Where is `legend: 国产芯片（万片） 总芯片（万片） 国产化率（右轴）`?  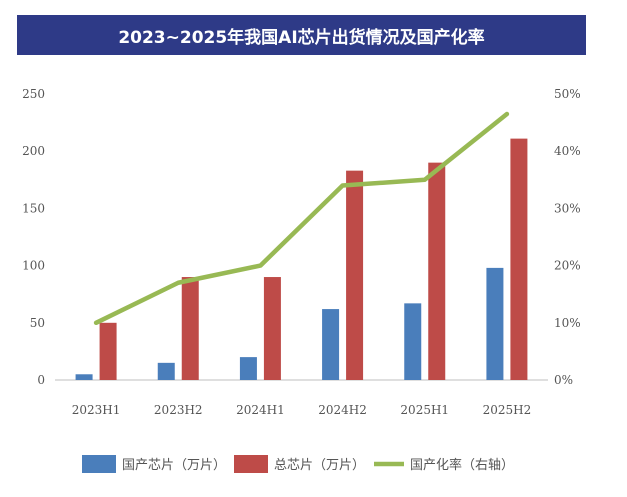 legend: 国产芯片（万片） 总芯片（万片） 国产化率（右轴） is located at coordinates (298, 464).